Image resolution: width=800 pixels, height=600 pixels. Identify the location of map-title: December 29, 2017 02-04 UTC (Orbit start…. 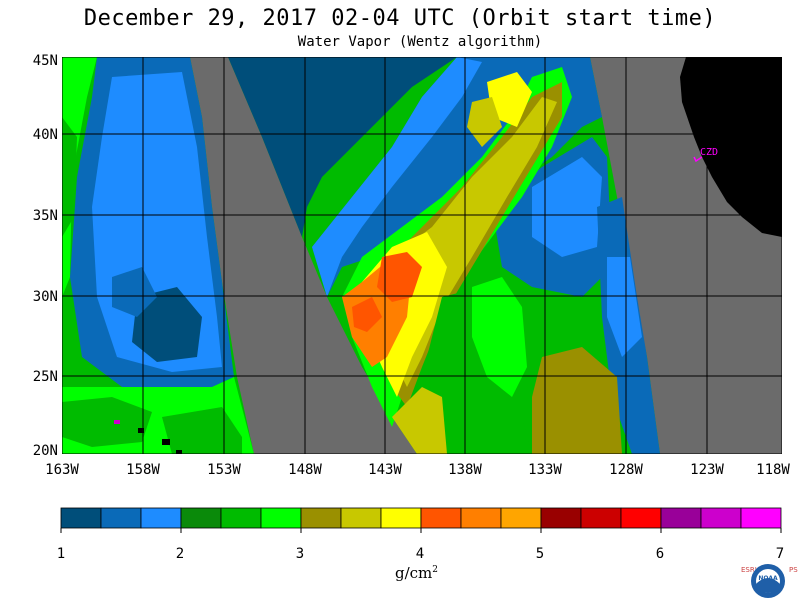
(400, 18).